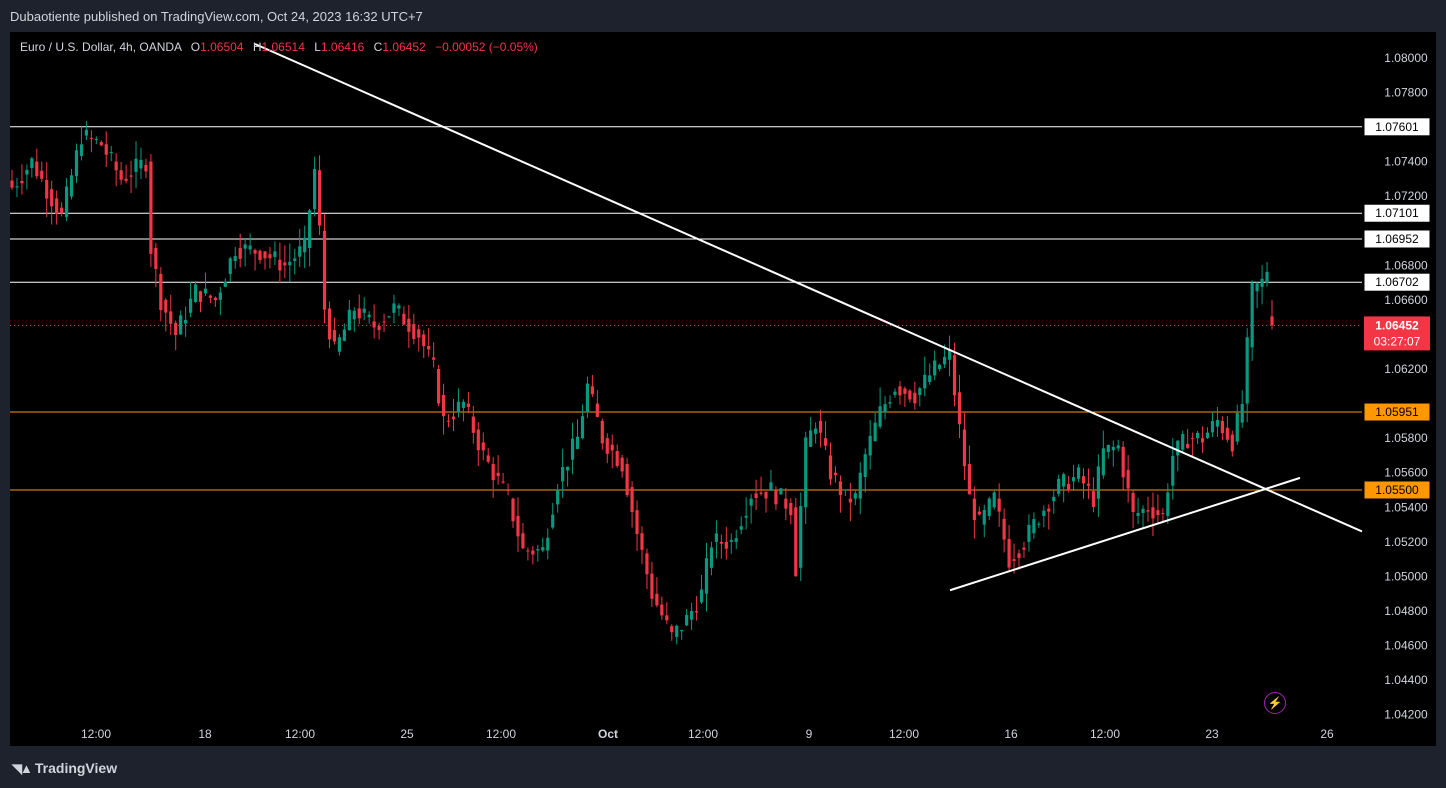  Describe the element at coordinates (222, 47) in the screenshot. I see `open-value: 1.06504` at that location.